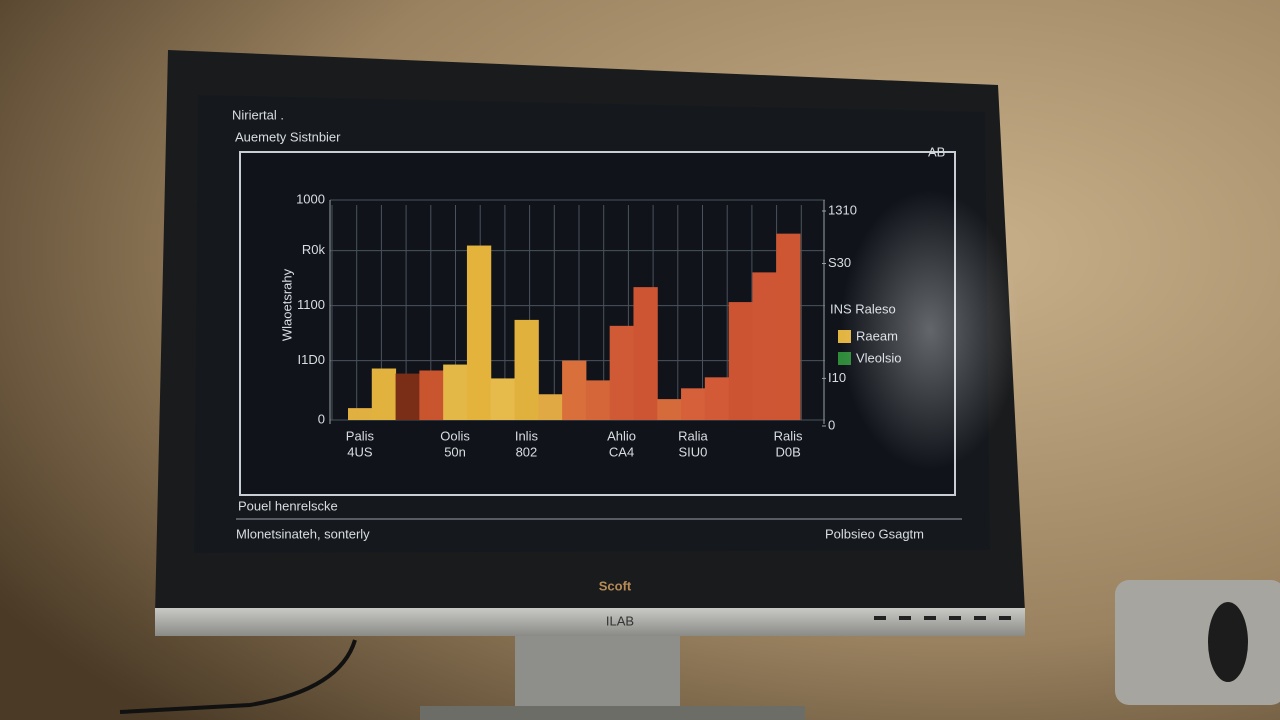  Describe the element at coordinates (455, 435) in the screenshot. I see `x-tick-label: Oolis` at that location.